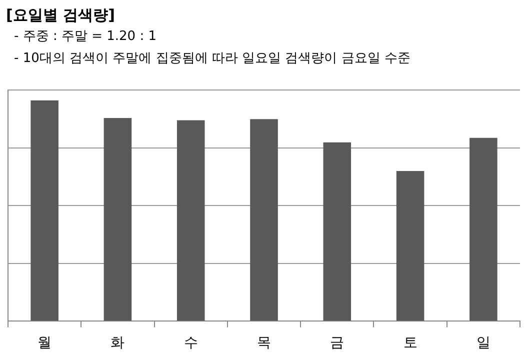 This screenshot has height=364, width=528. What do you see at coordinates (45, 343) in the screenshot?
I see `x-tick-label: 월` at bounding box center [45, 343].